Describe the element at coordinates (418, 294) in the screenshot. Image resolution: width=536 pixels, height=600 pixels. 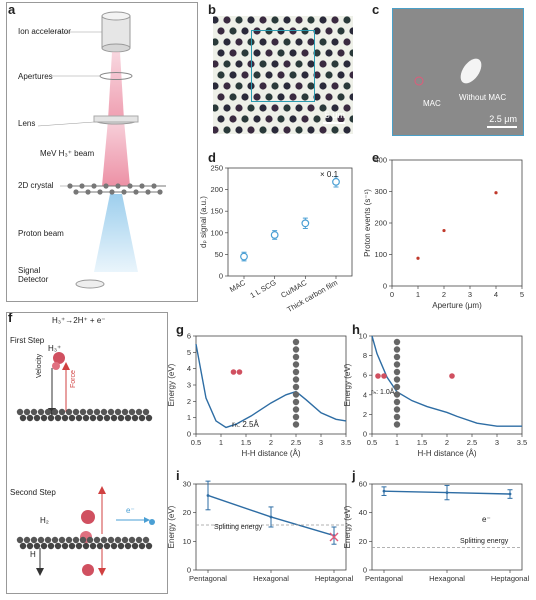
I see `x-tick-label-e: 1` at that location.